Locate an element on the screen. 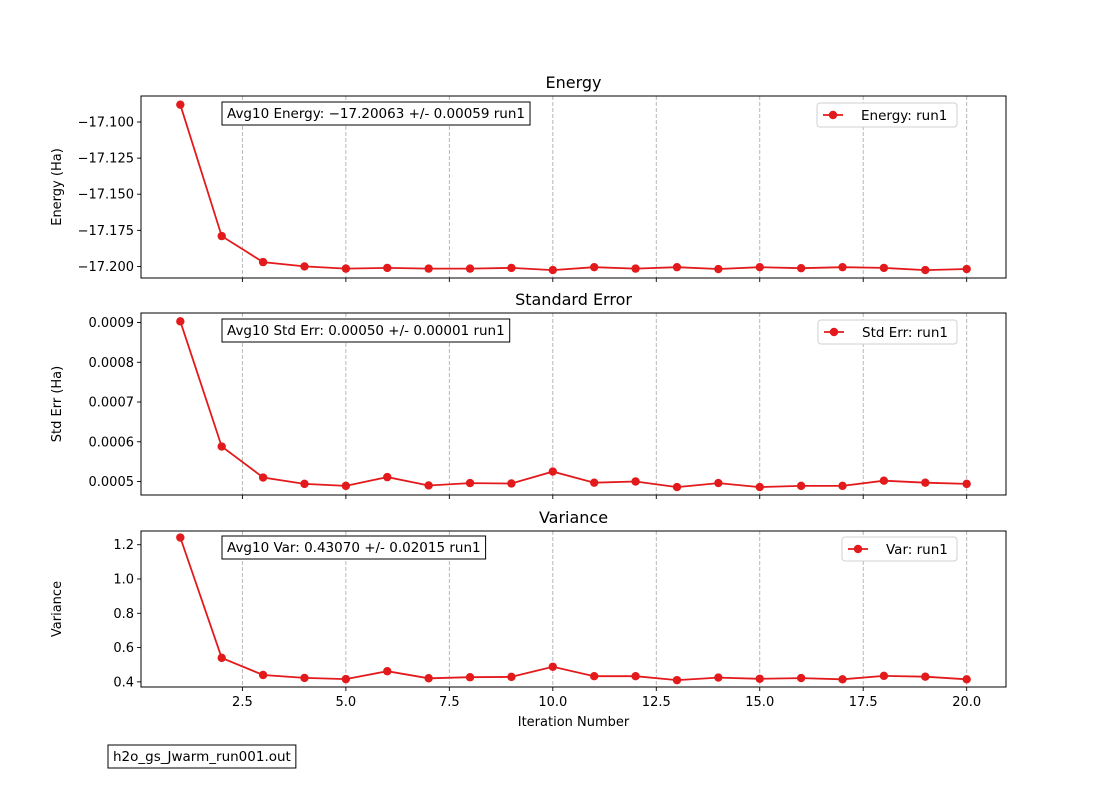  x-axis-label: Iteration Number is located at coordinates (574, 722).